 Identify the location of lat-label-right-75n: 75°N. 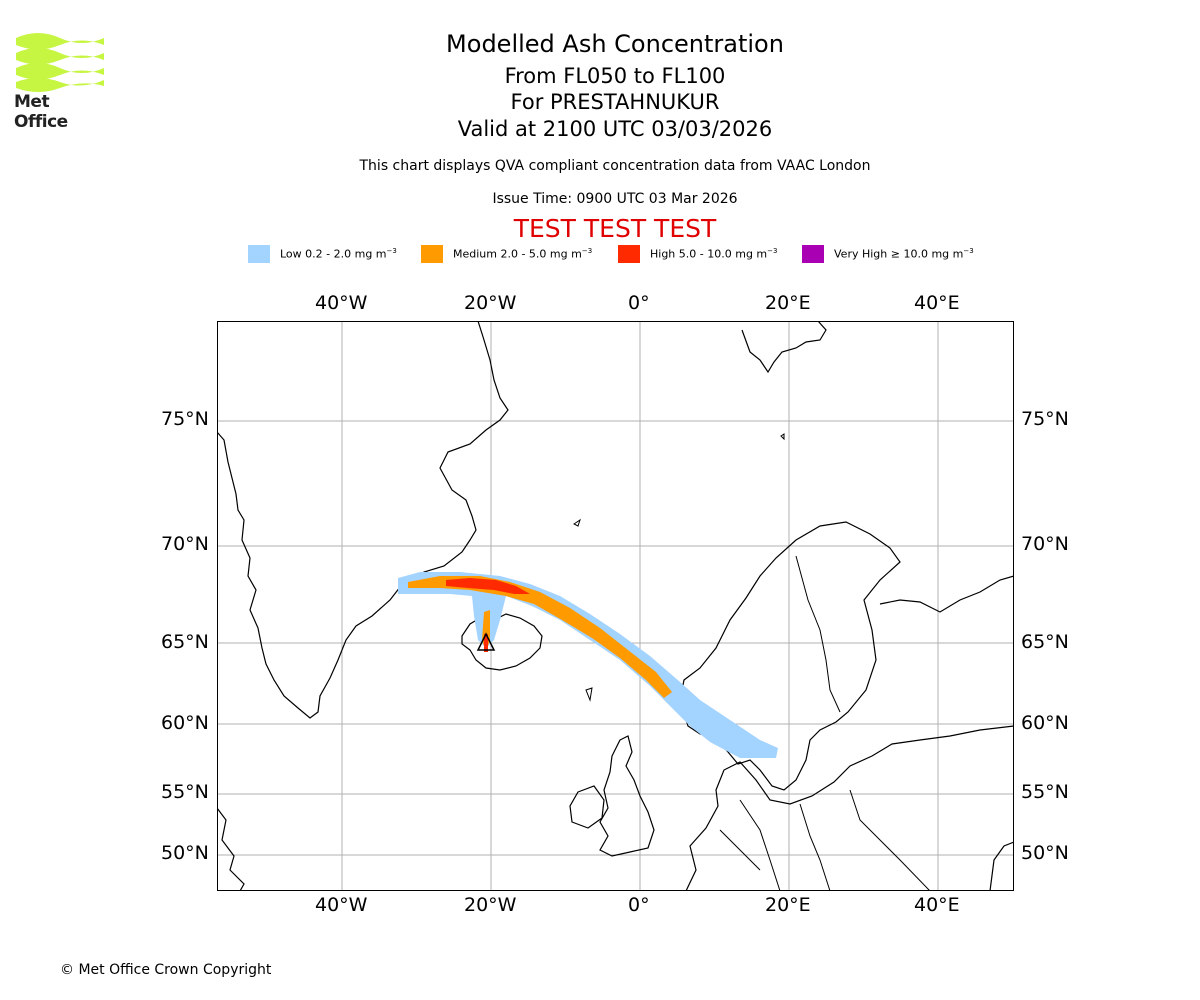
(1045, 419).